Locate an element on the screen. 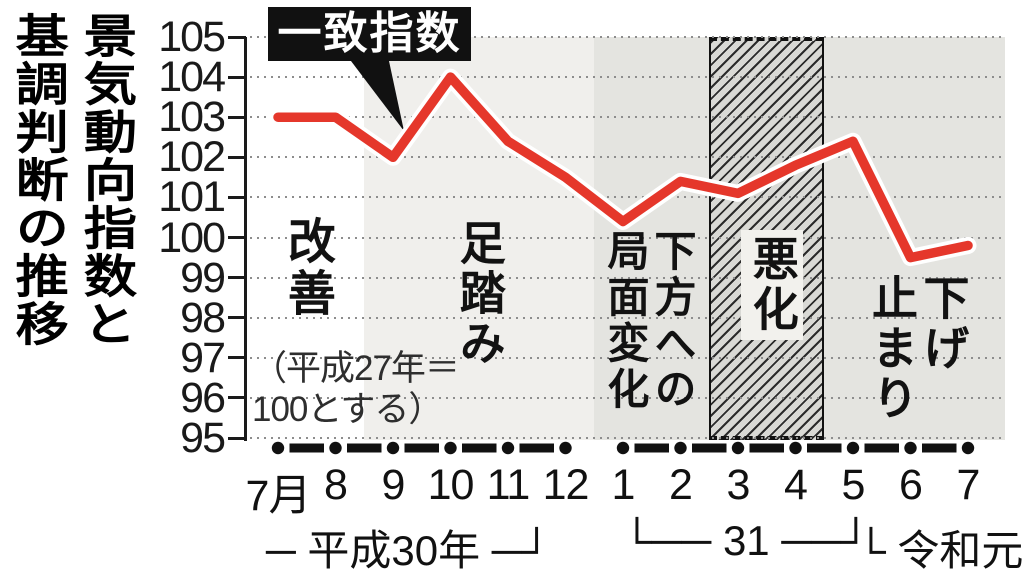 This screenshot has width=1024, height=582. era-label-heisei31: └── 31 ──┘ is located at coordinates (746, 540).